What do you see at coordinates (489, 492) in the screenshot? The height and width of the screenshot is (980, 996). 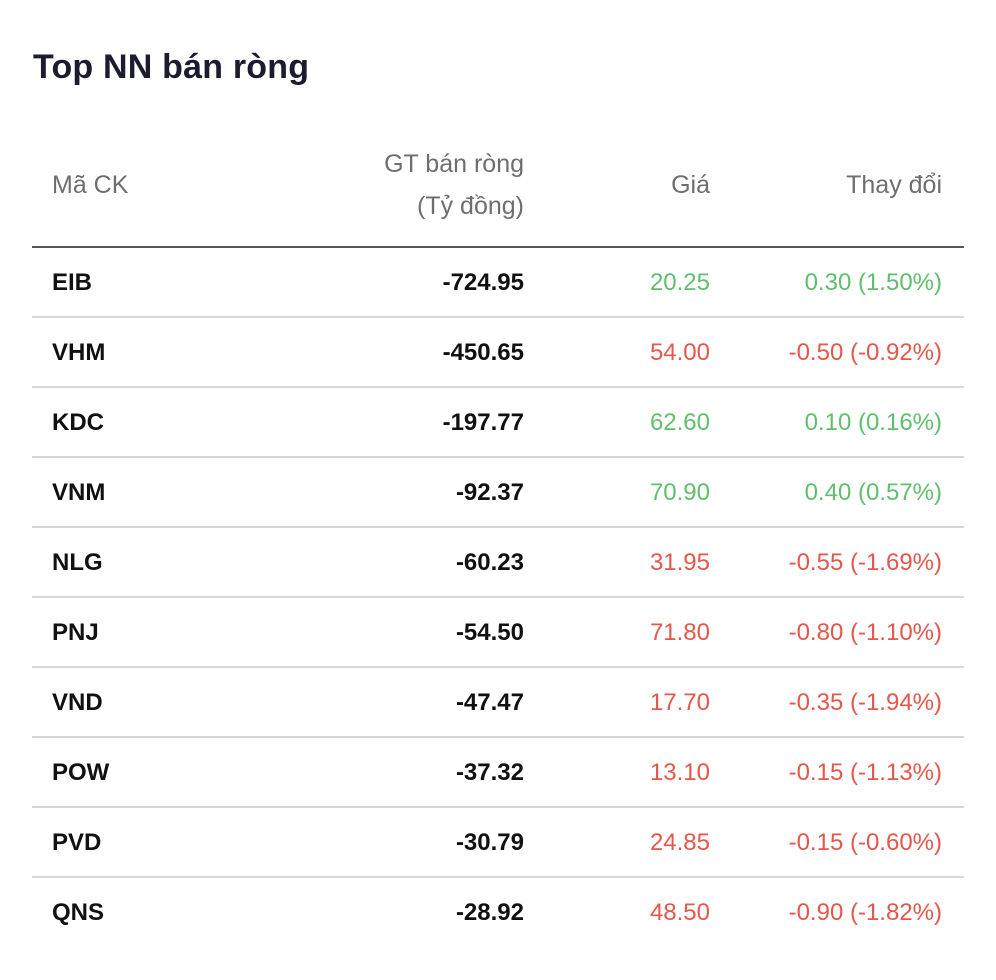 I see `net-sell-value: -92.37` at bounding box center [489, 492].